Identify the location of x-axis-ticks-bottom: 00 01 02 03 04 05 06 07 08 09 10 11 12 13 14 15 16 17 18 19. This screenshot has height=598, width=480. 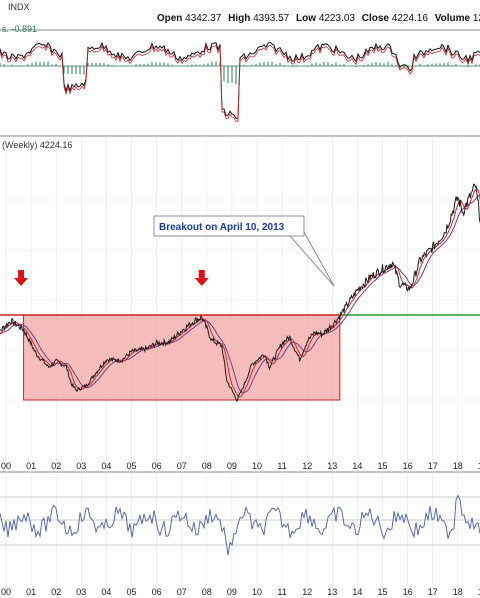
(240, 592).